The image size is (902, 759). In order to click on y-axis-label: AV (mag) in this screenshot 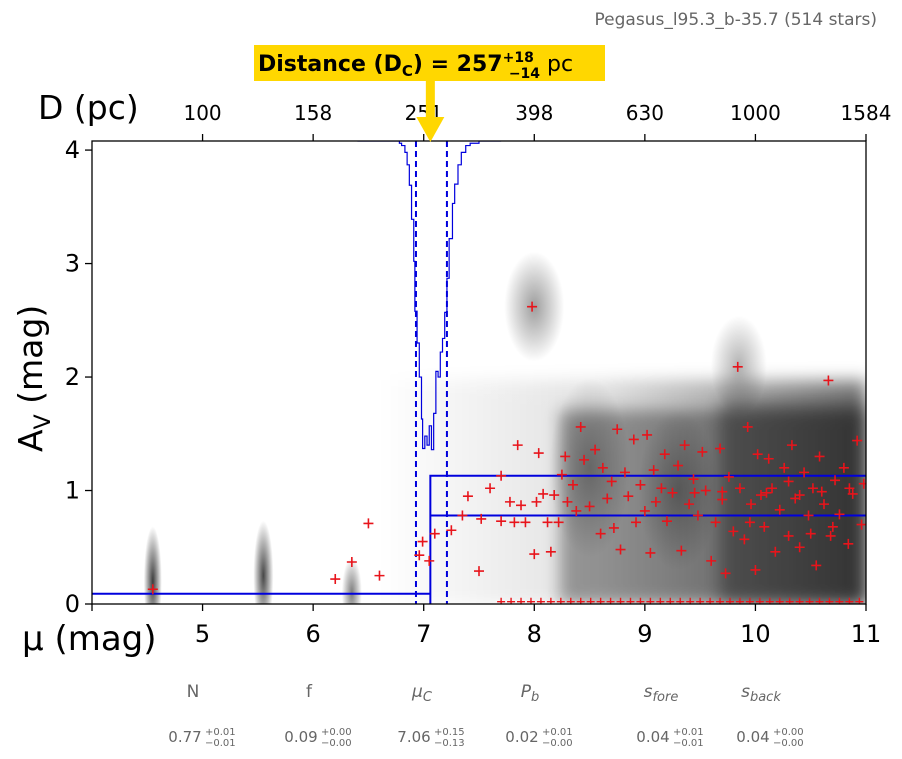, I will do `click(33, 378)`.